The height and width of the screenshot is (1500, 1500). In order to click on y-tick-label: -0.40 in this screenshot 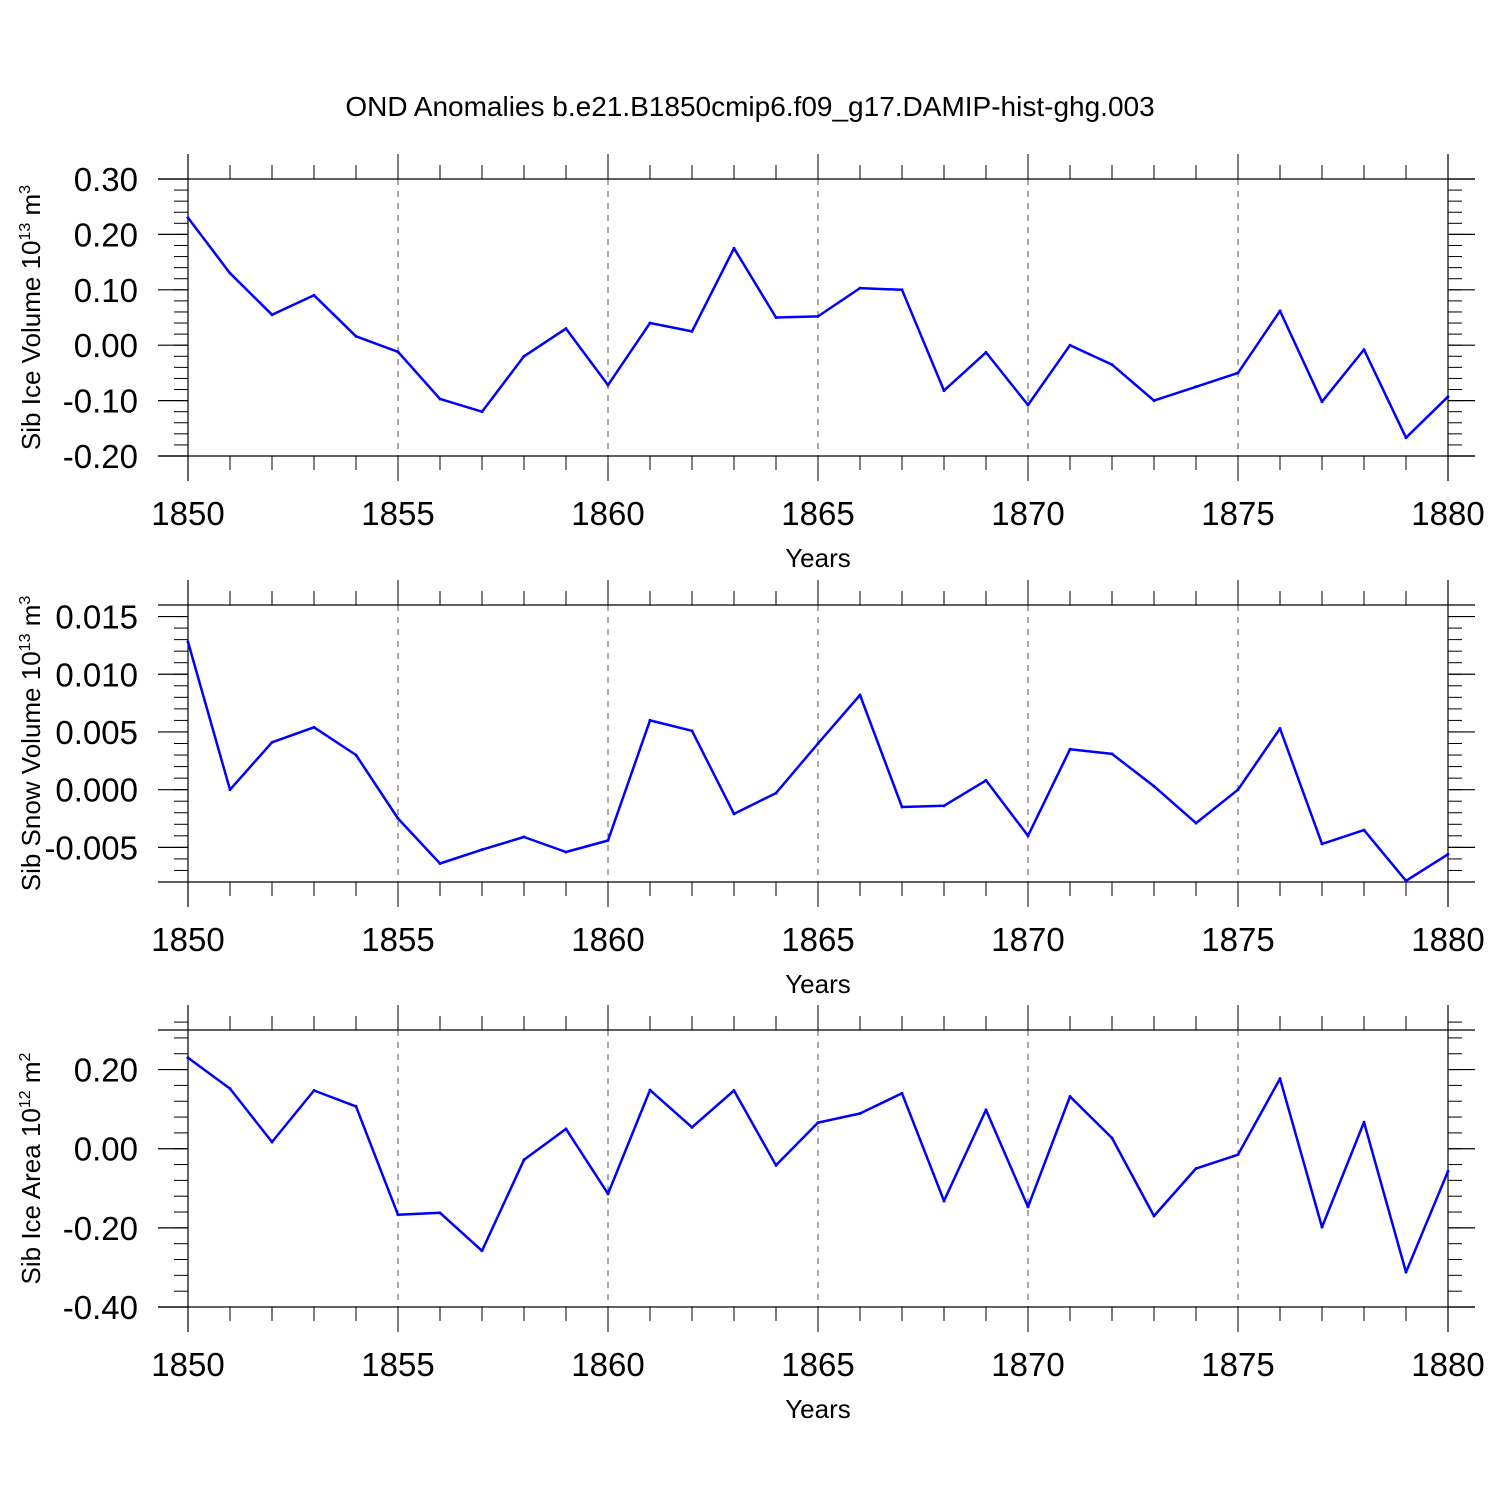, I will do `click(100, 1307)`.